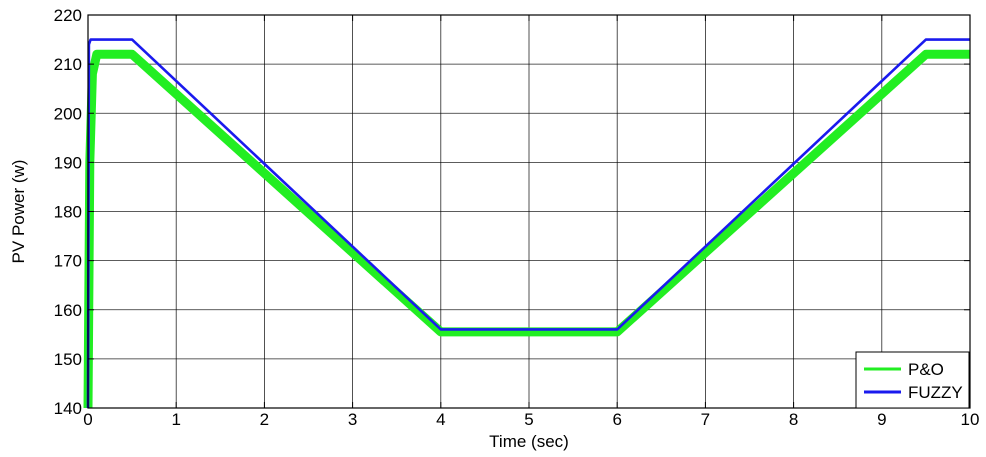 The image size is (986, 457). What do you see at coordinates (881, 419) in the screenshot?
I see `x-tick-label: 9` at bounding box center [881, 419].